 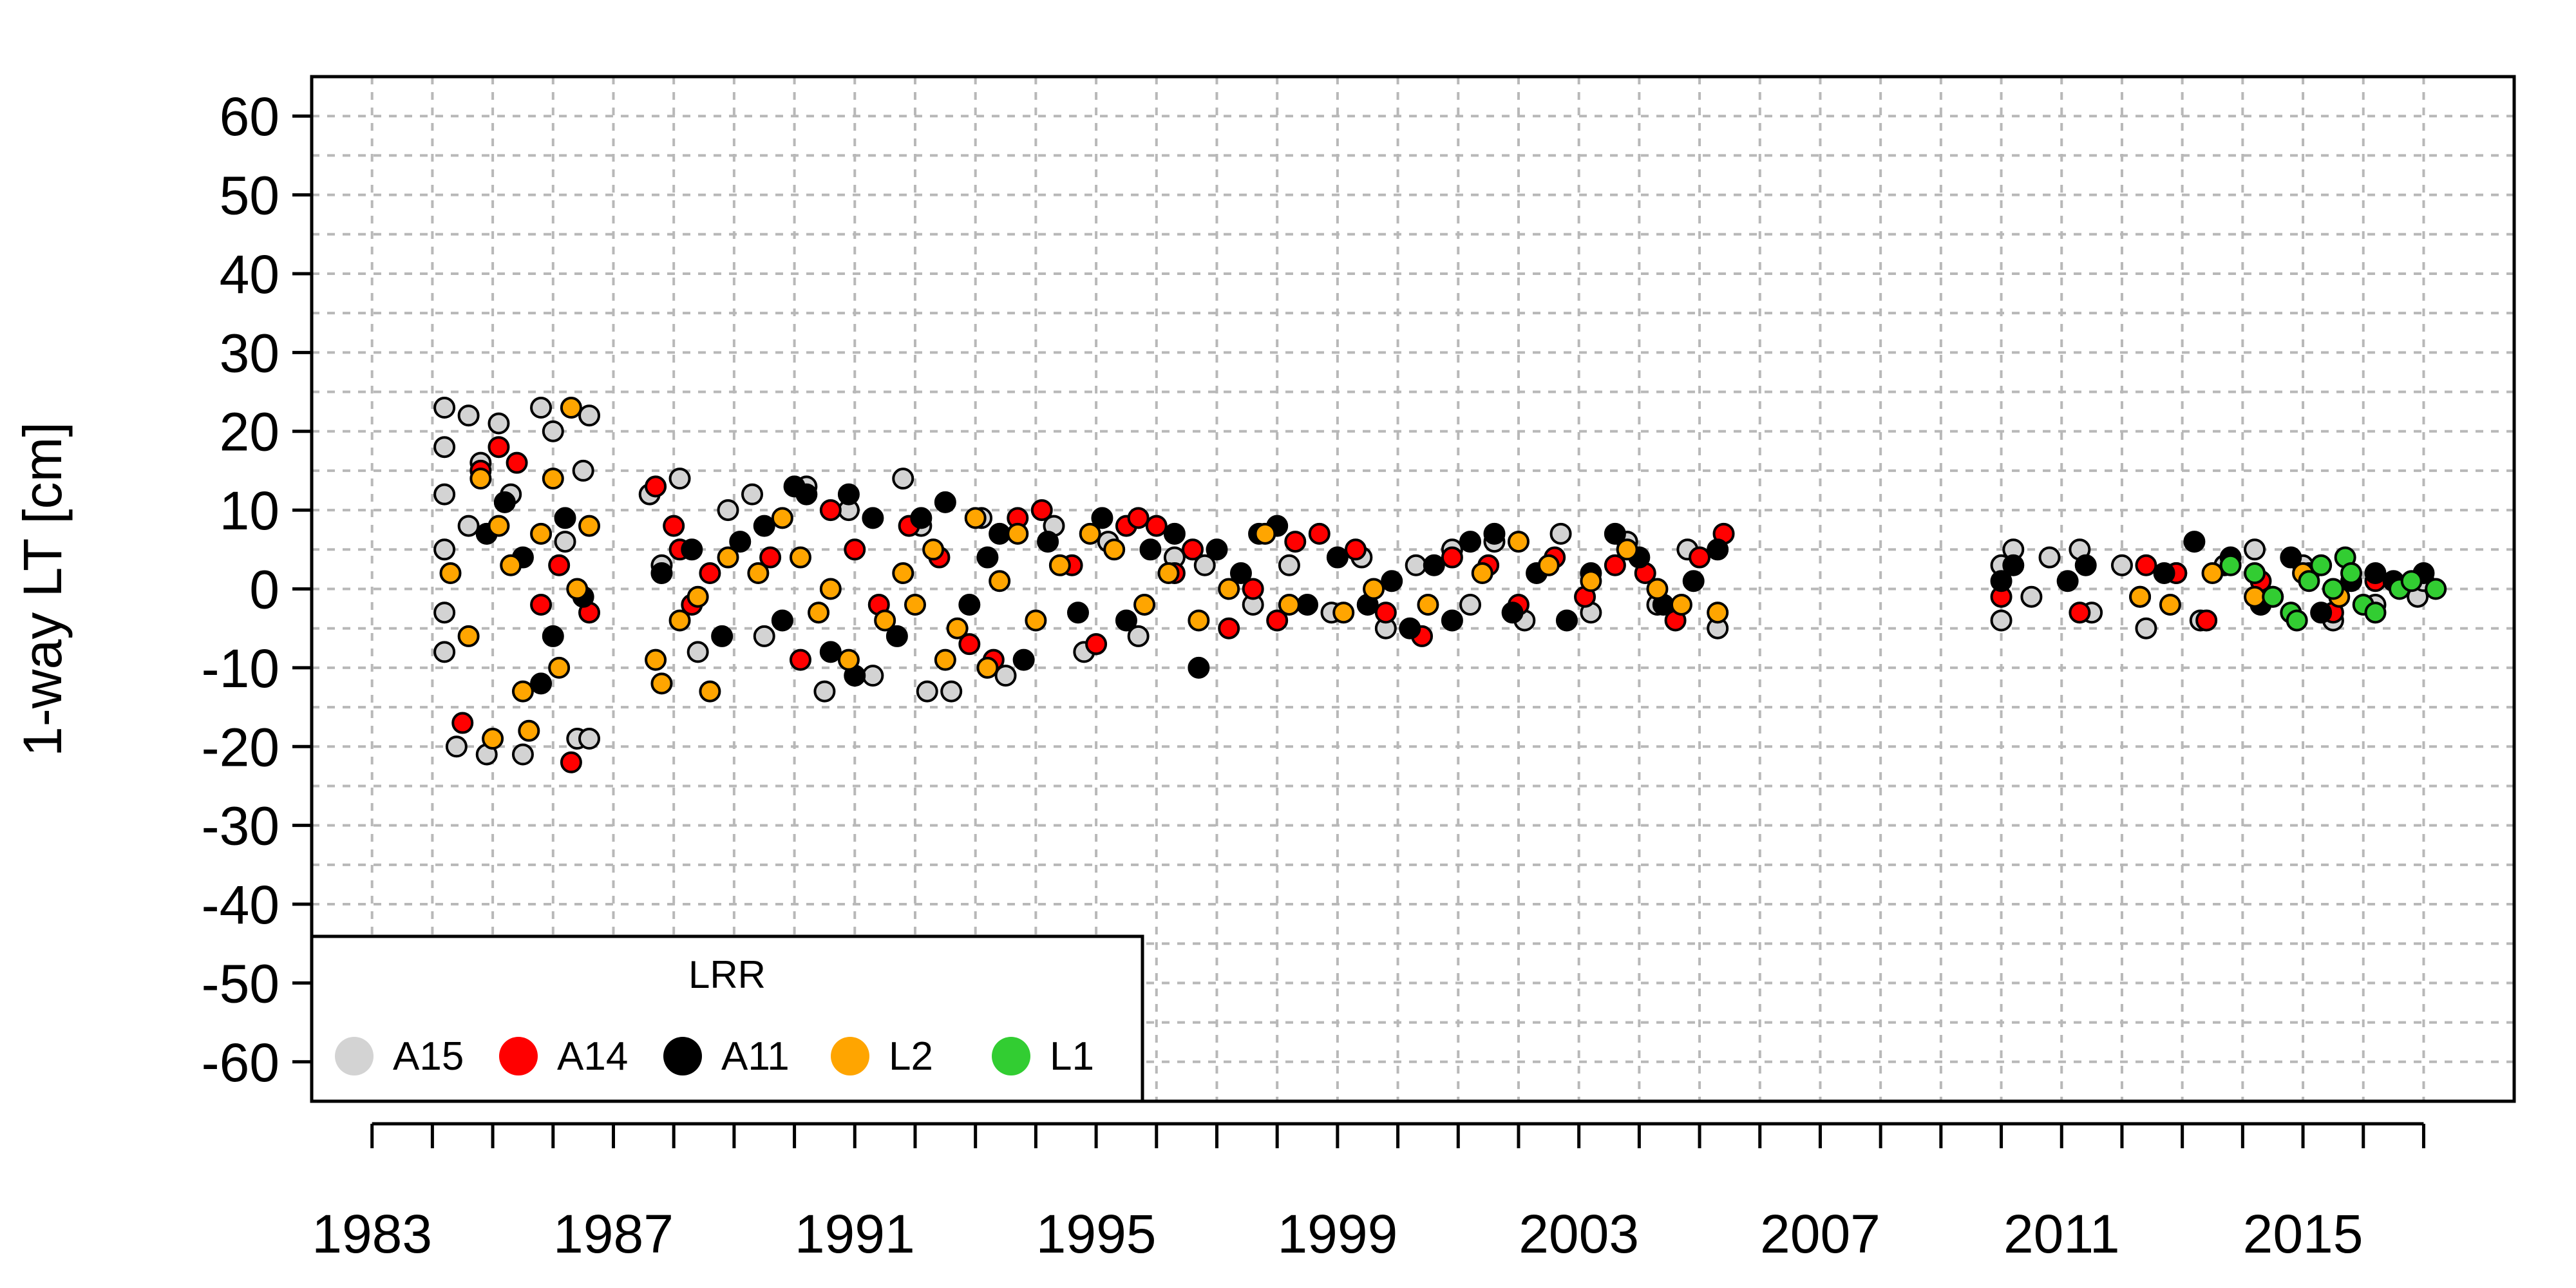 What do you see at coordinates (264, 590) in the screenshot?
I see `y-tick-label: 0` at bounding box center [264, 590].